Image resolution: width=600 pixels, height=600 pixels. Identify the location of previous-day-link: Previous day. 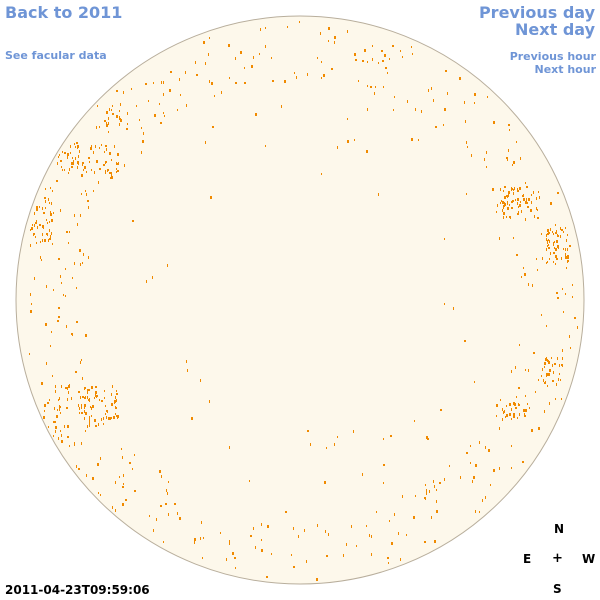
(536, 12).